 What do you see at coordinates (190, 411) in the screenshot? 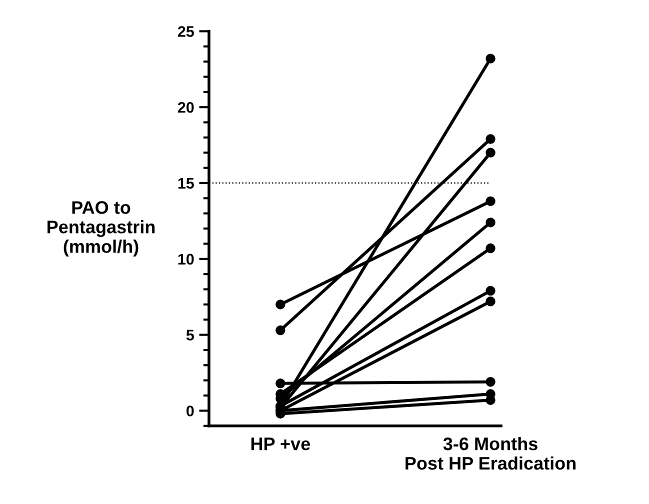
I see `y-tick-label: 0` at bounding box center [190, 411].